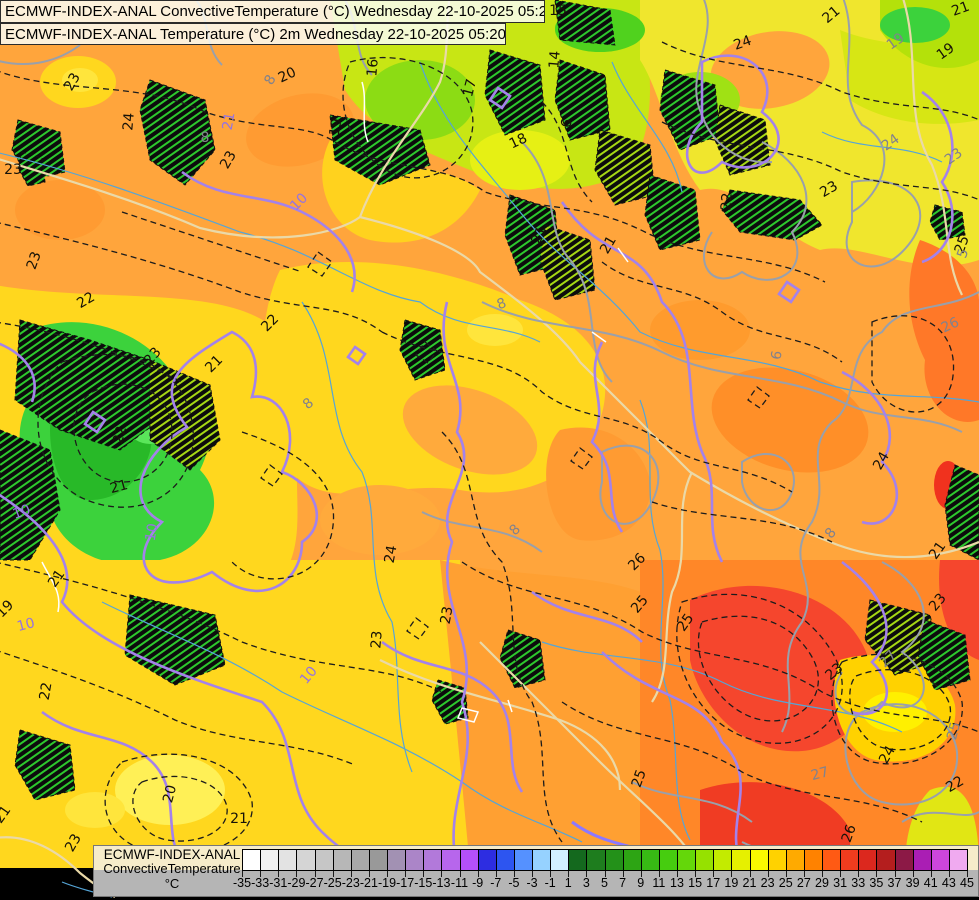 This screenshot has width=979, height=900. What do you see at coordinates (278, 883) in the screenshot?
I see `legend-tick-label: -31` at bounding box center [278, 883].